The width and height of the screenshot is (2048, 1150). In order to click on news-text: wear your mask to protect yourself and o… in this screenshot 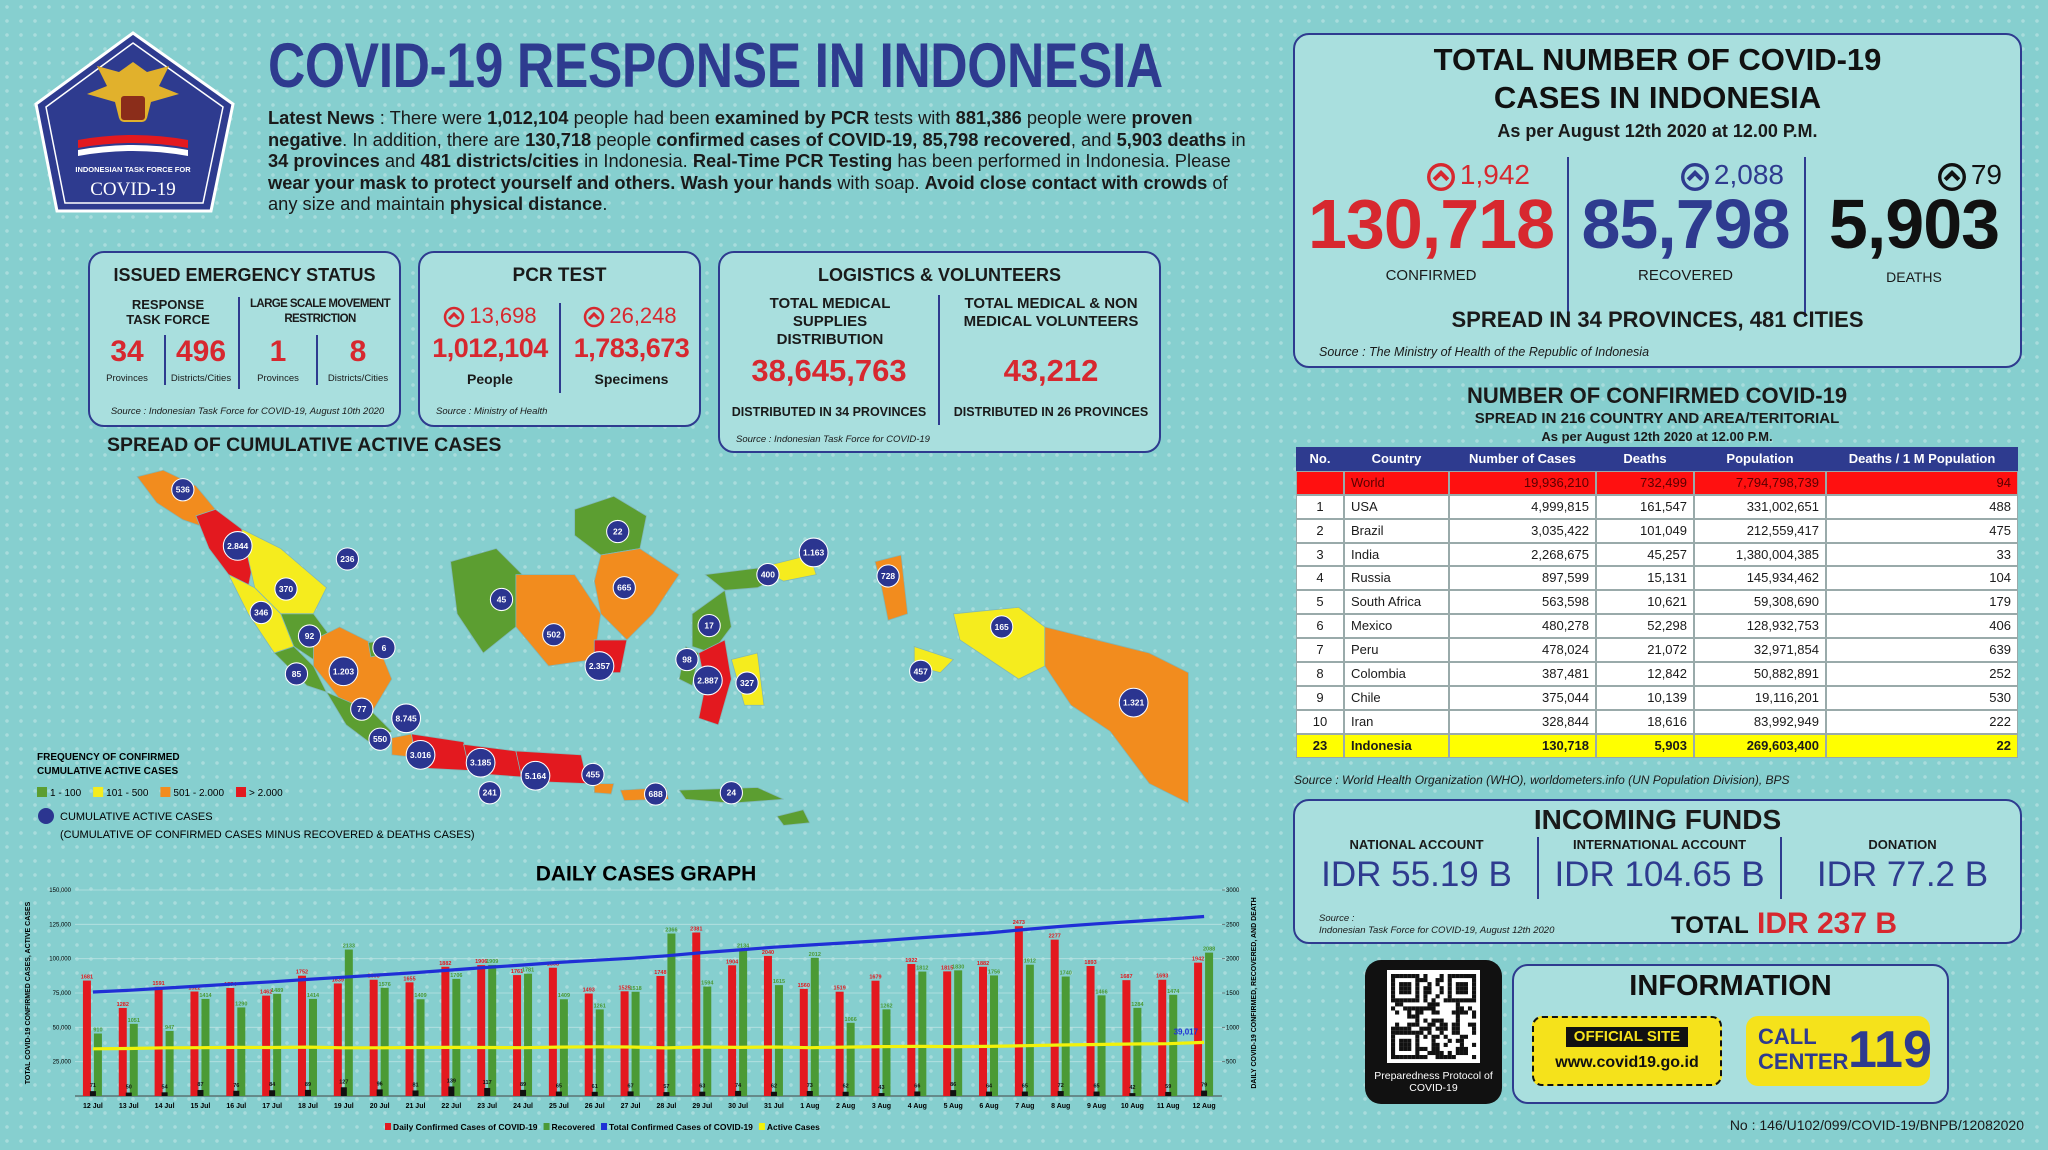, I will do `click(550, 182)`.